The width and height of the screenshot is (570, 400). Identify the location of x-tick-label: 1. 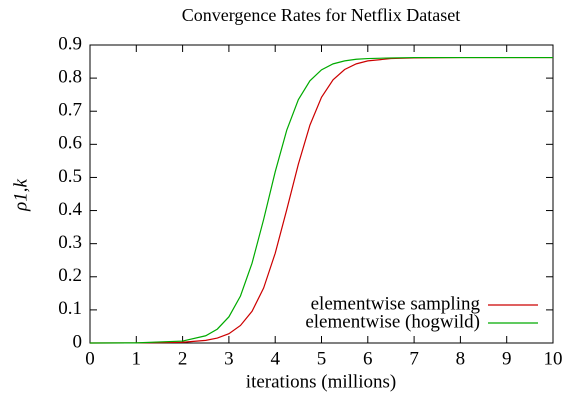
(137, 358).